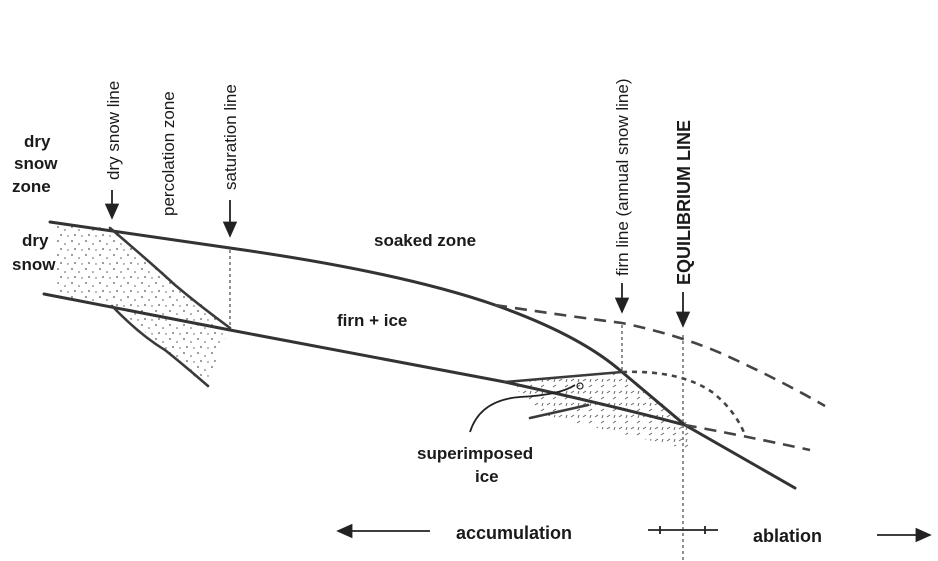 This screenshot has width=938, height=561. I want to click on ice-extension-dashed, so click(747, 437).